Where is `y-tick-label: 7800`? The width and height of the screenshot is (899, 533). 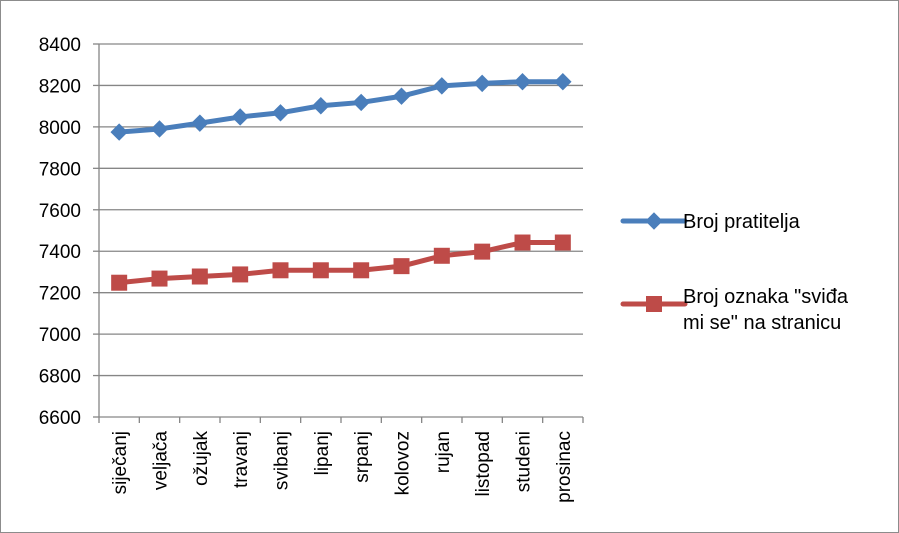 y-tick-label: 7800 is located at coordinates (60, 169).